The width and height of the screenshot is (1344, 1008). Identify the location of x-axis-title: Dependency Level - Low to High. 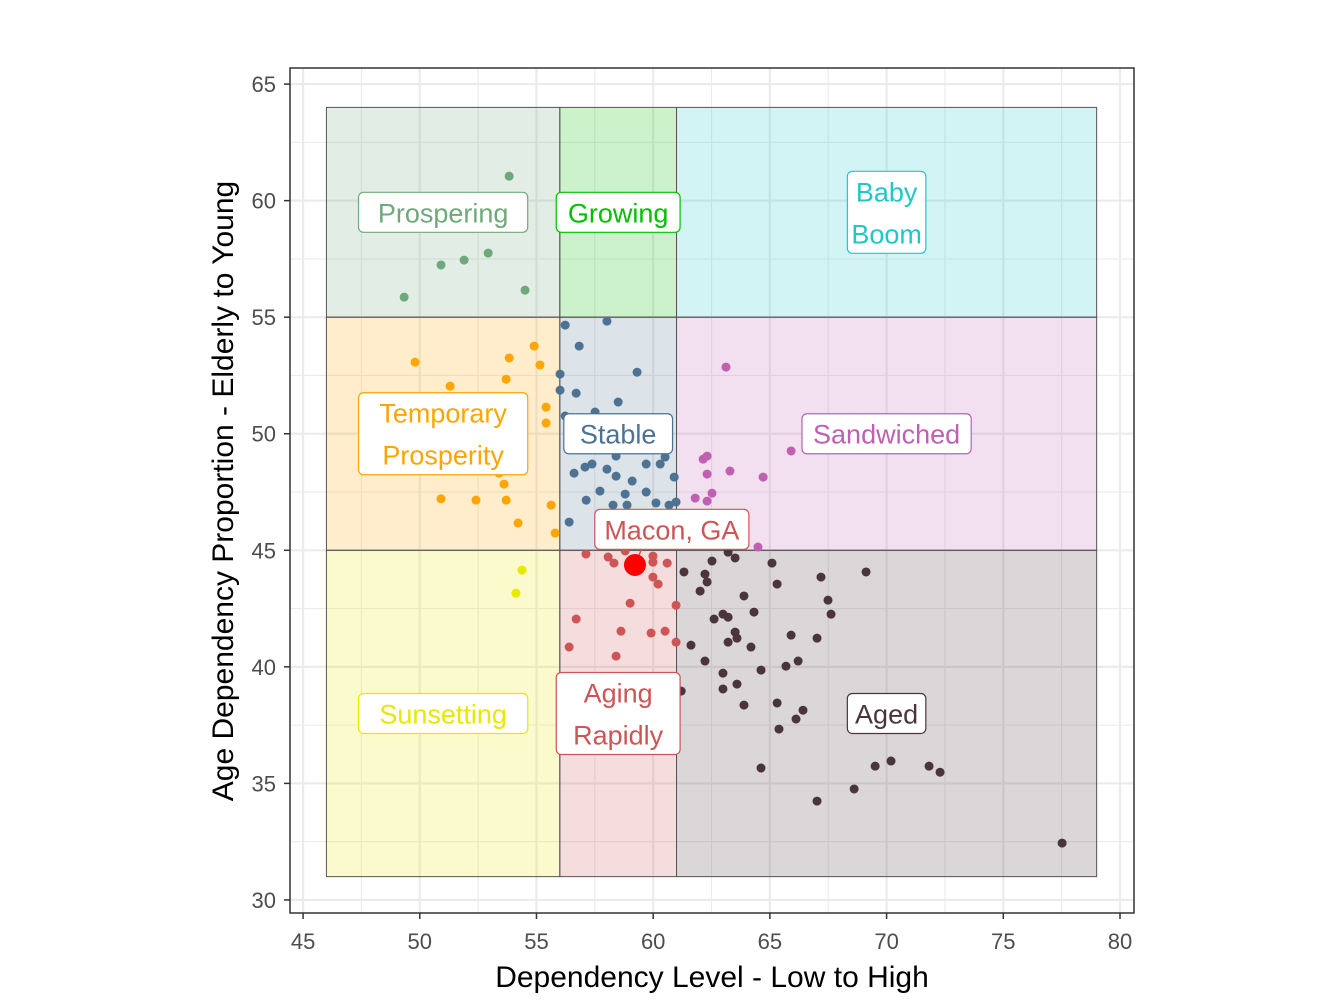
(712, 977).